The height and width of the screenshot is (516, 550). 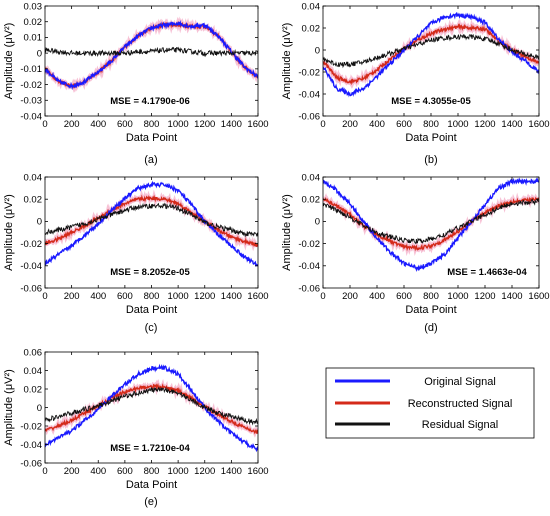 What do you see at coordinates (31, 69) in the screenshot?
I see `y-tick-label: -0.01` at bounding box center [31, 69].